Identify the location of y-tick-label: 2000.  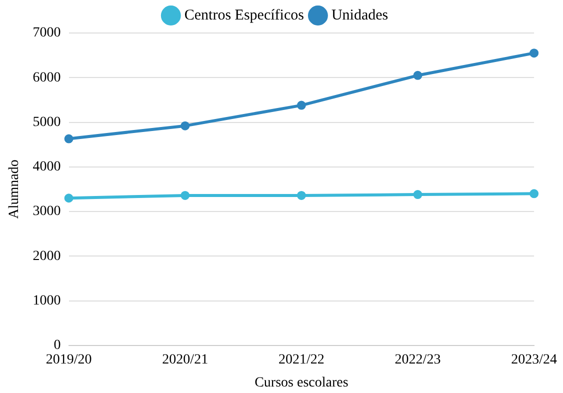
(46, 256).